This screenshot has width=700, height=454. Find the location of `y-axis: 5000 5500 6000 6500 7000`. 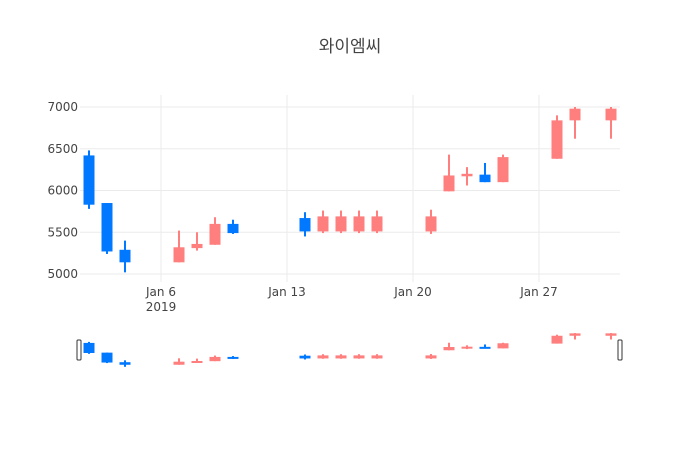

y-axis: 5000 5500 6000 6500 7000 is located at coordinates (62, 190).